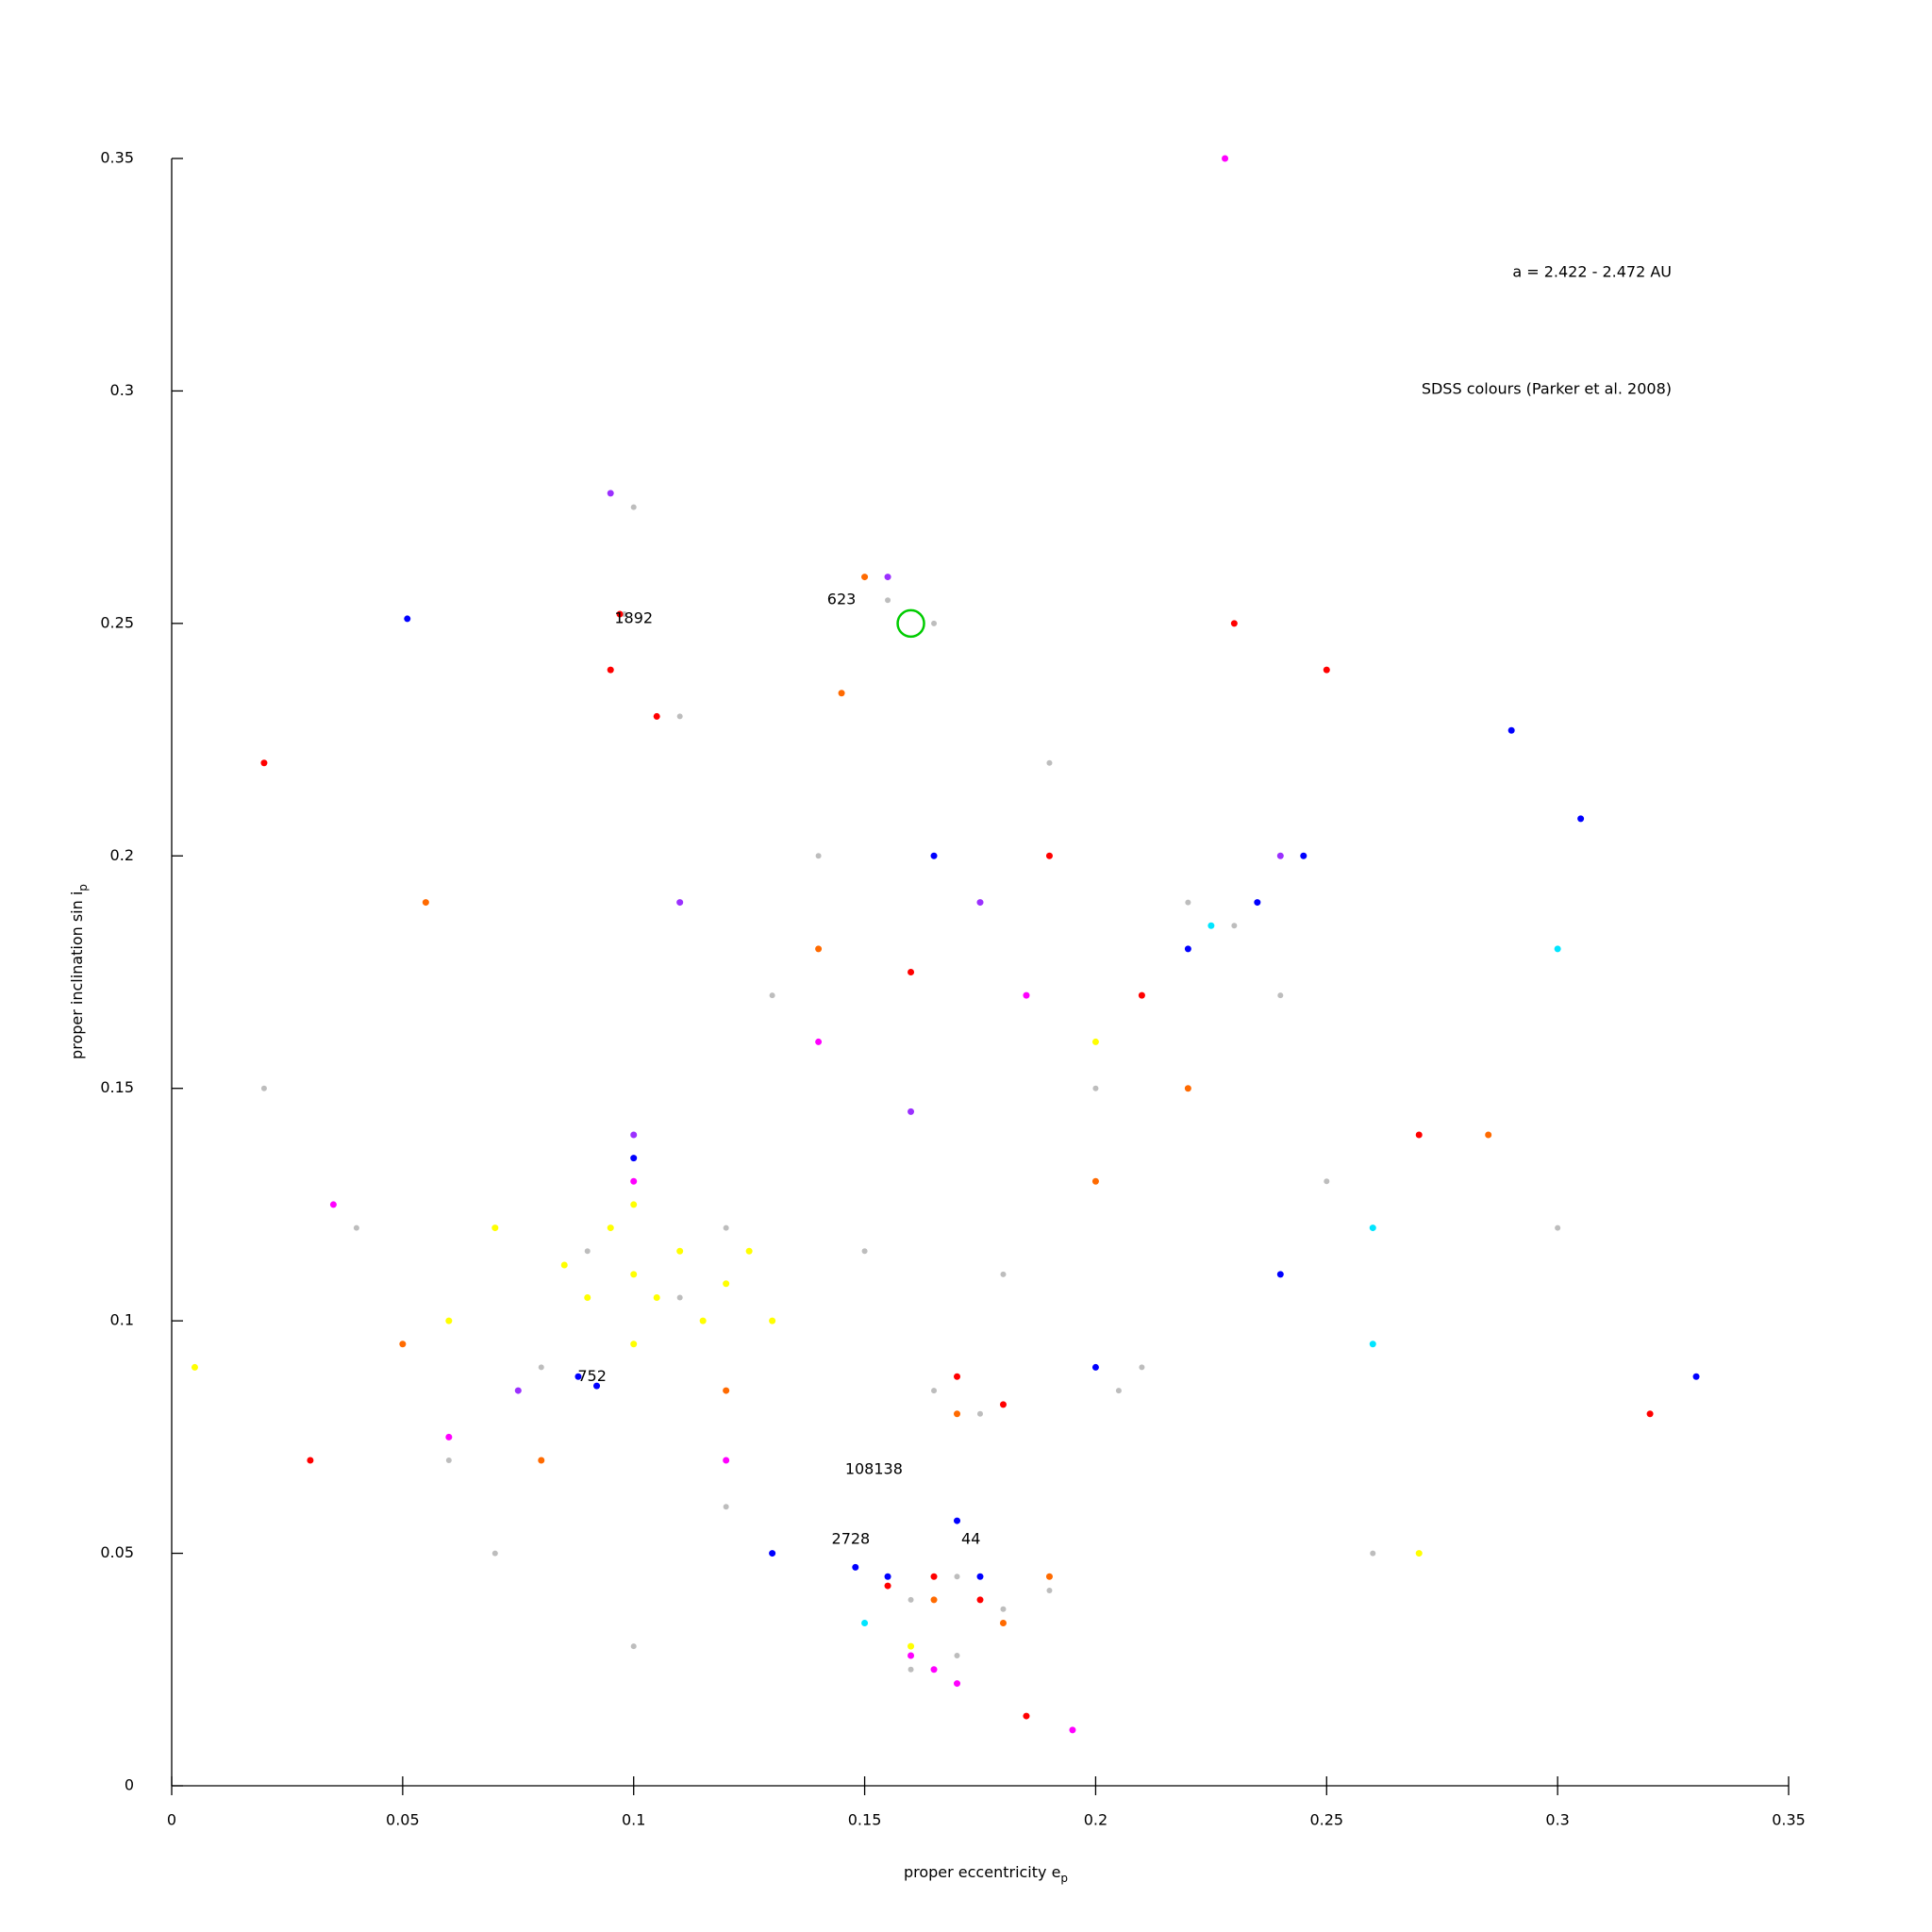 The width and height of the screenshot is (1932, 1932). I want to click on annotation: 108138, so click(874, 1468).